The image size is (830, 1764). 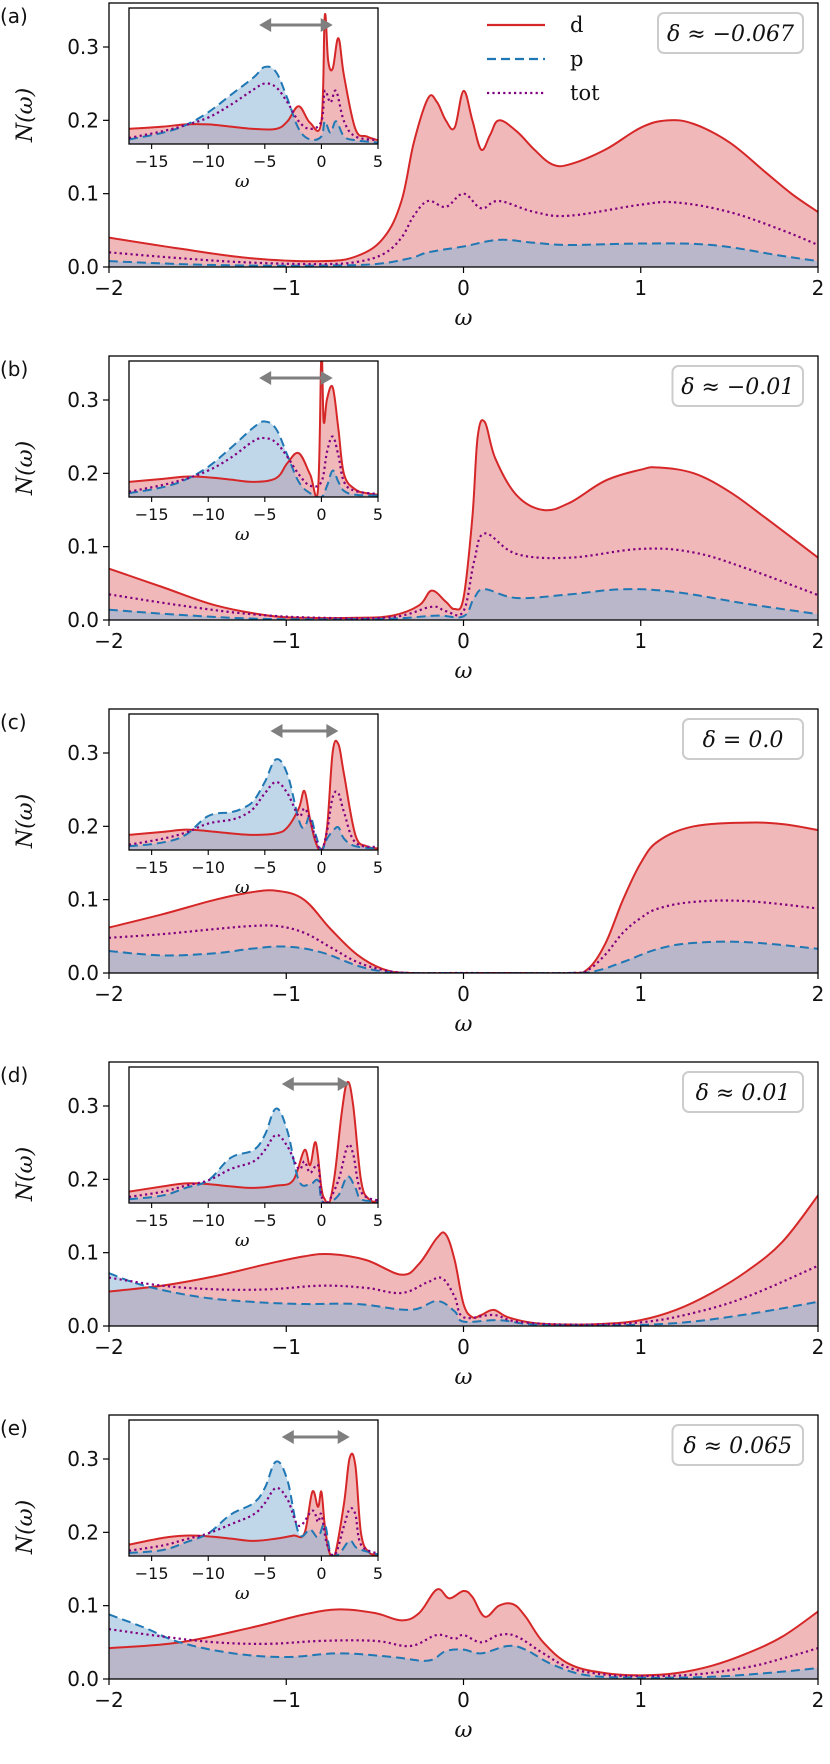 I want to click on inset-x-tick-label: 5, so click(x=378, y=867).